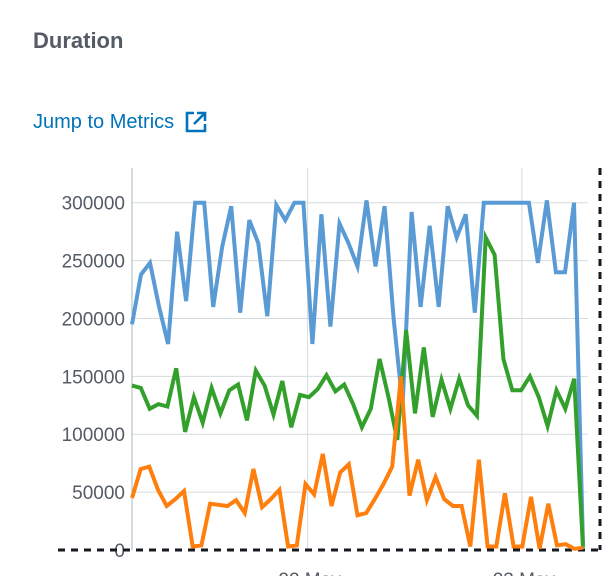 This screenshot has width=604, height=576. I want to click on x-tick-label: 22 May, so click(309, 573).